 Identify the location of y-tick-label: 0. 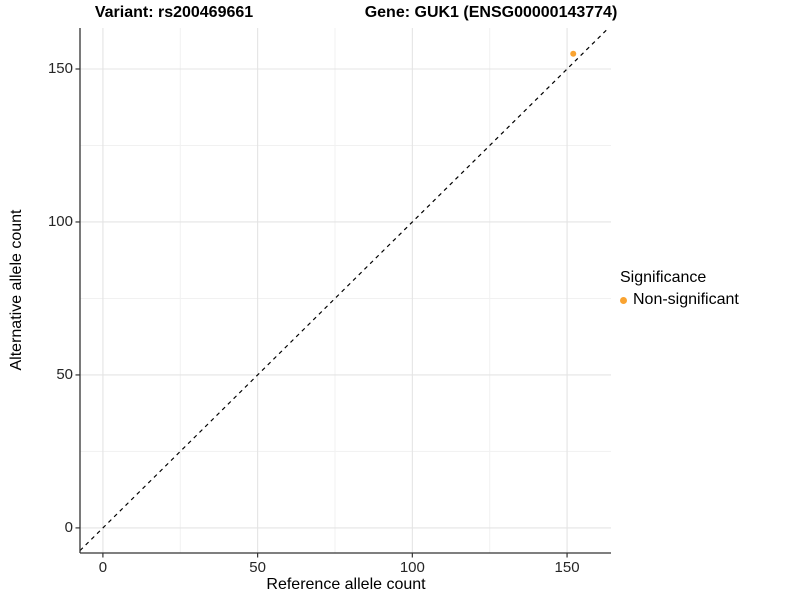
(68, 527).